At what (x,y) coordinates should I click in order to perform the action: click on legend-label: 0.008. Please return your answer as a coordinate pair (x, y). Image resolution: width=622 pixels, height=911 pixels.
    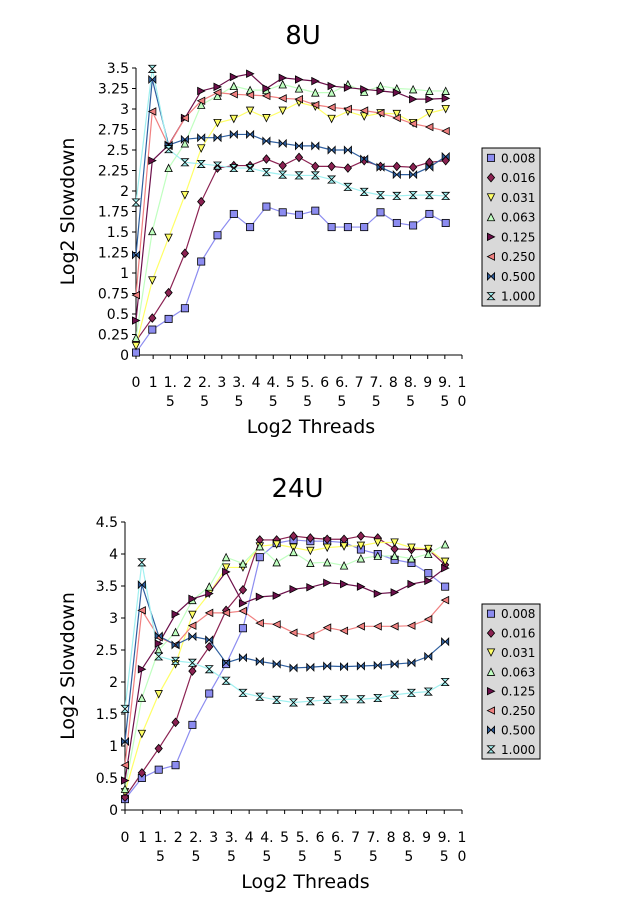
    Looking at the image, I should click on (518, 614).